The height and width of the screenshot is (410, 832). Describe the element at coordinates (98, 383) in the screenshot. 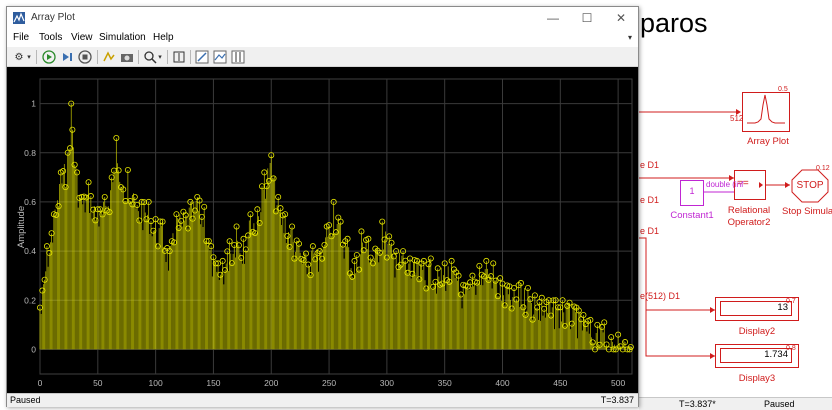

I see `x-tick-label: 50` at that location.